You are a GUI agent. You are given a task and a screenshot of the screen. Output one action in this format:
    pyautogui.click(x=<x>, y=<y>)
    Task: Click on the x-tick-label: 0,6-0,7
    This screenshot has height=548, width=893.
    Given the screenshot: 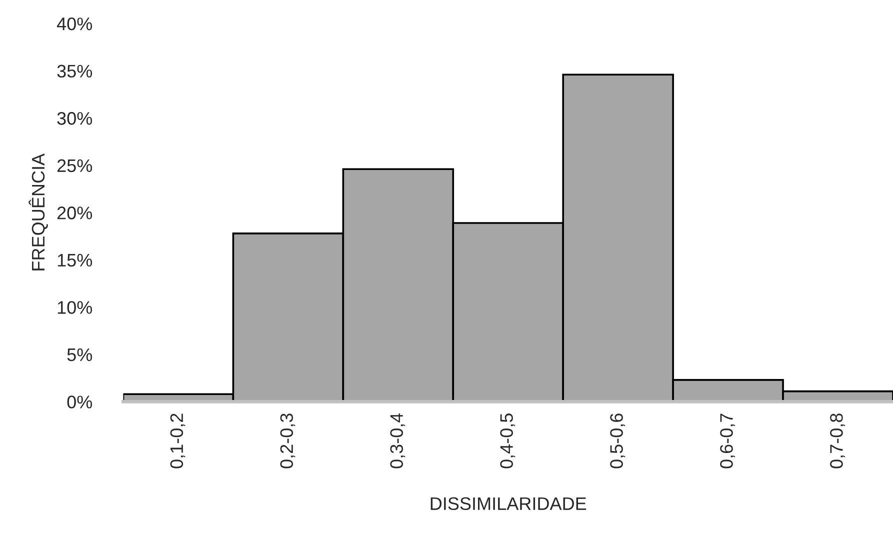 What is the action you would take?
    pyautogui.click(x=728, y=441)
    